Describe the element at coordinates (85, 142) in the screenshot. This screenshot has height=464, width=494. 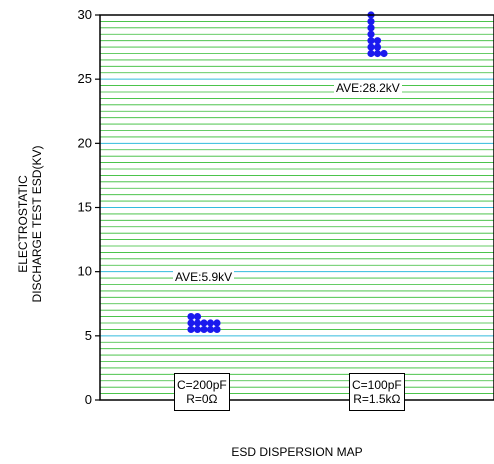
I see `y-tick-label: 20` at that location.